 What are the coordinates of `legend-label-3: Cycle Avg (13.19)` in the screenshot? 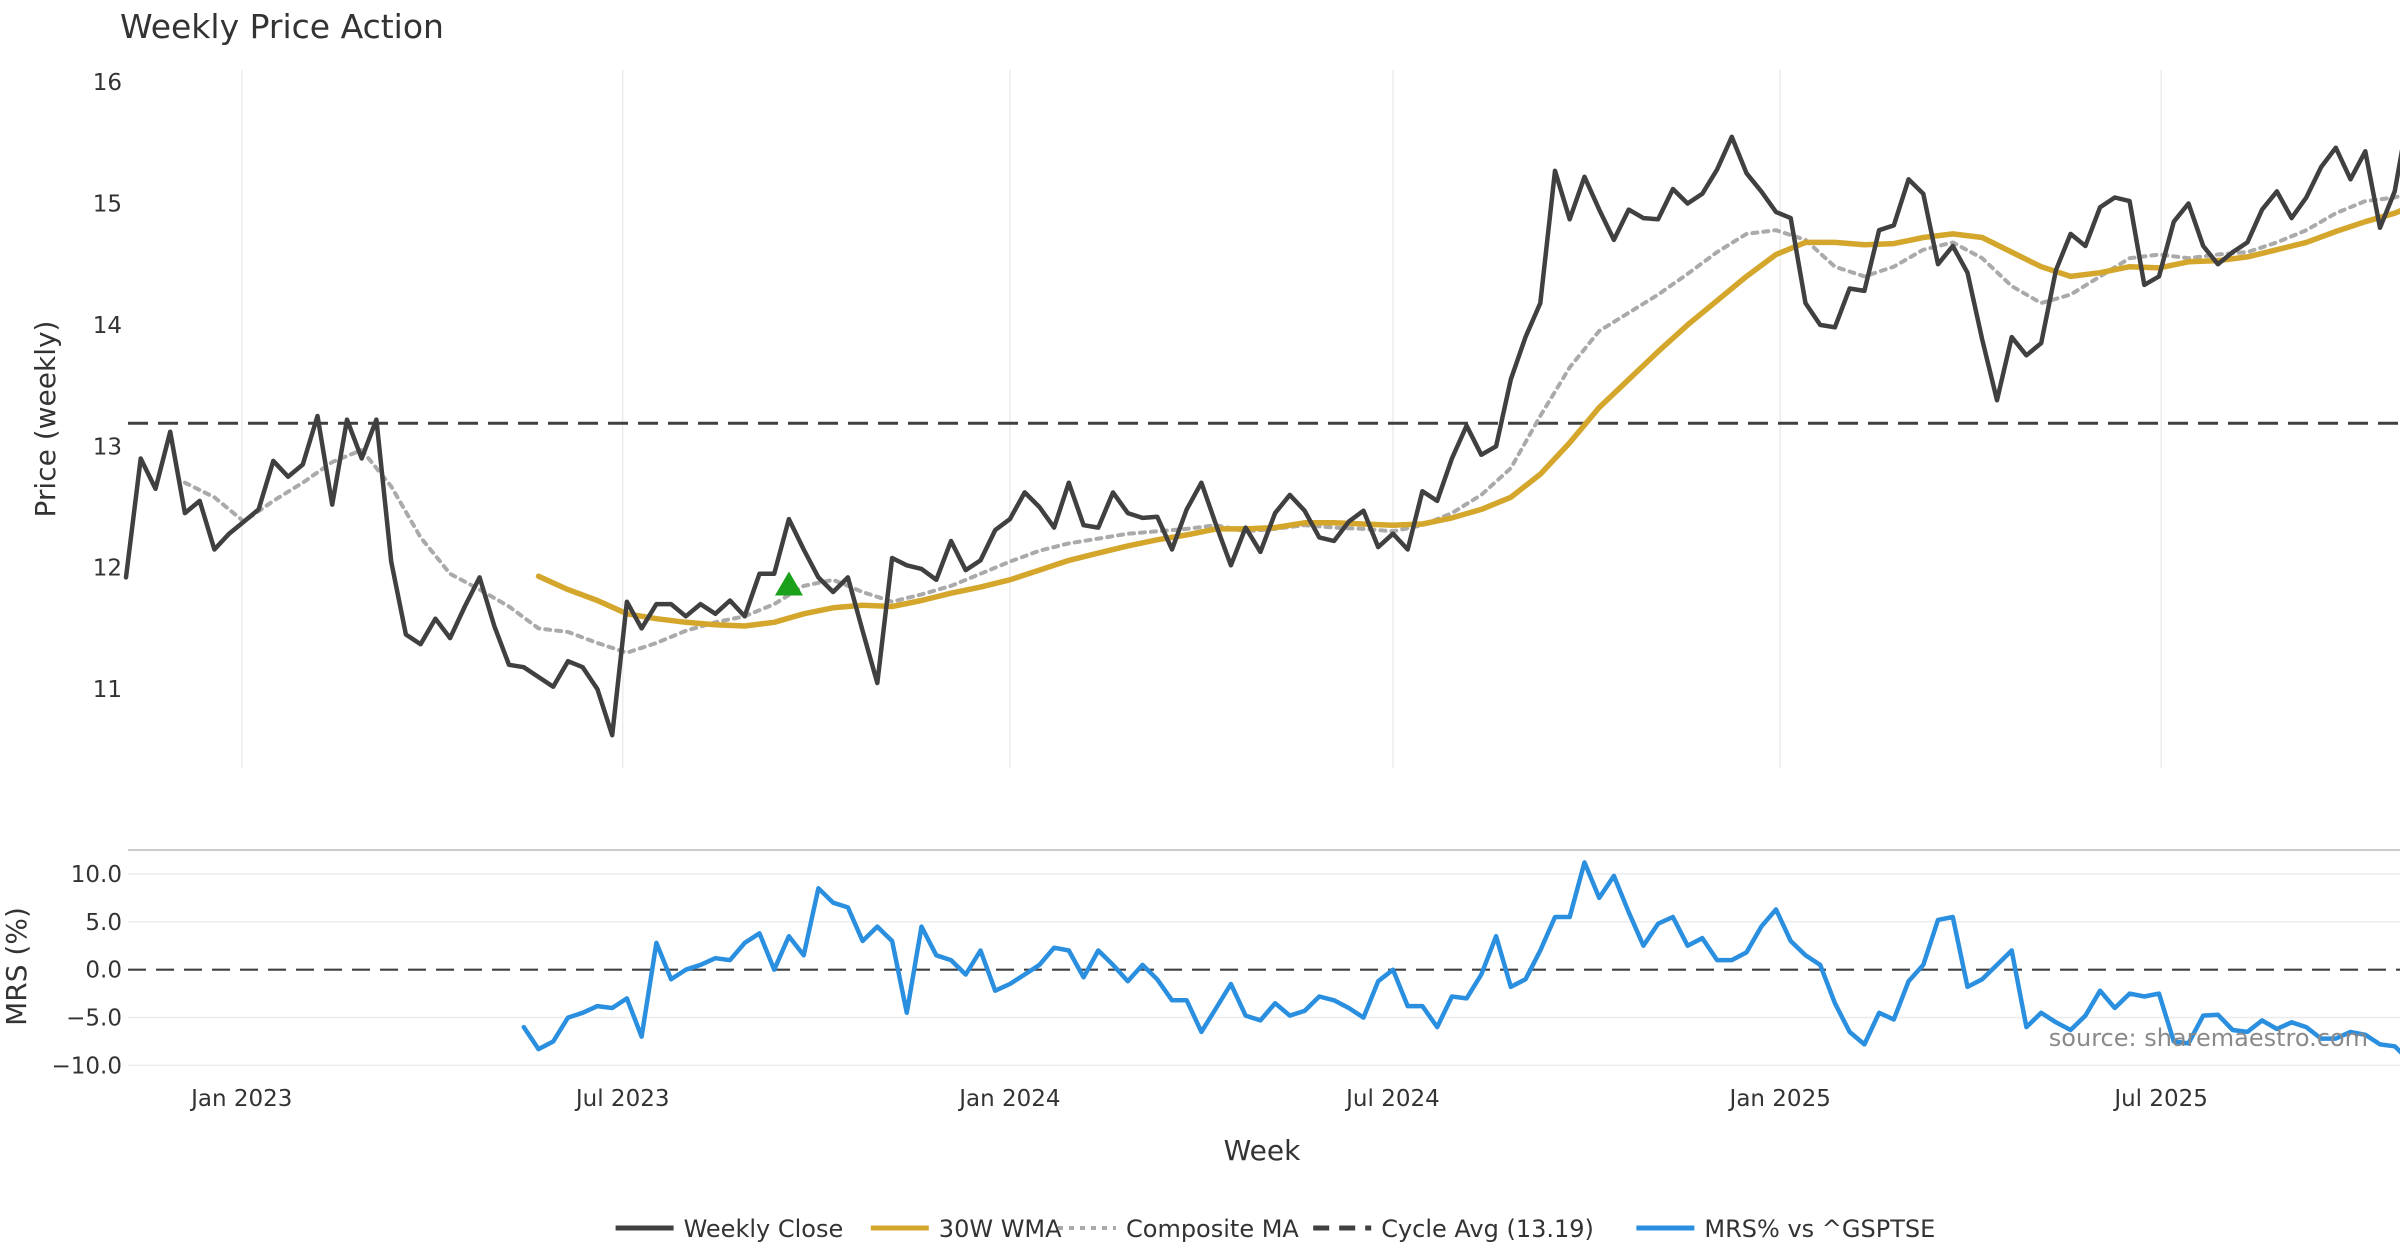 It's located at (1487, 1229).